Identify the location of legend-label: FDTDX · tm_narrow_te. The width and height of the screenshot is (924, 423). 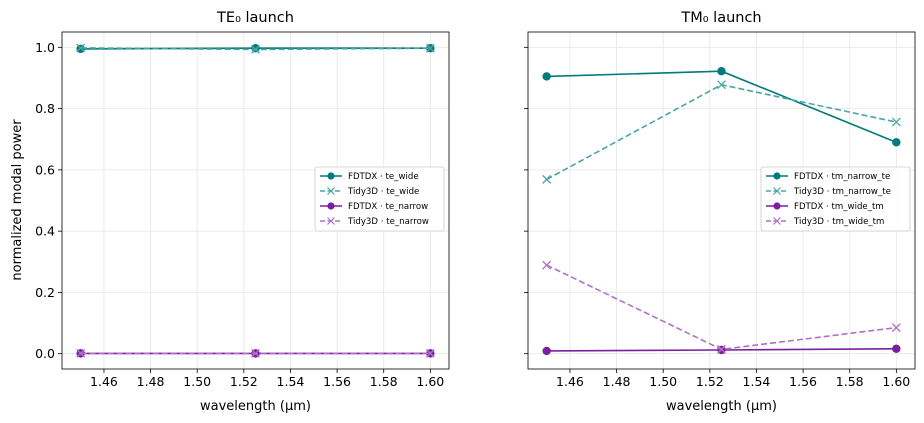
(842, 177).